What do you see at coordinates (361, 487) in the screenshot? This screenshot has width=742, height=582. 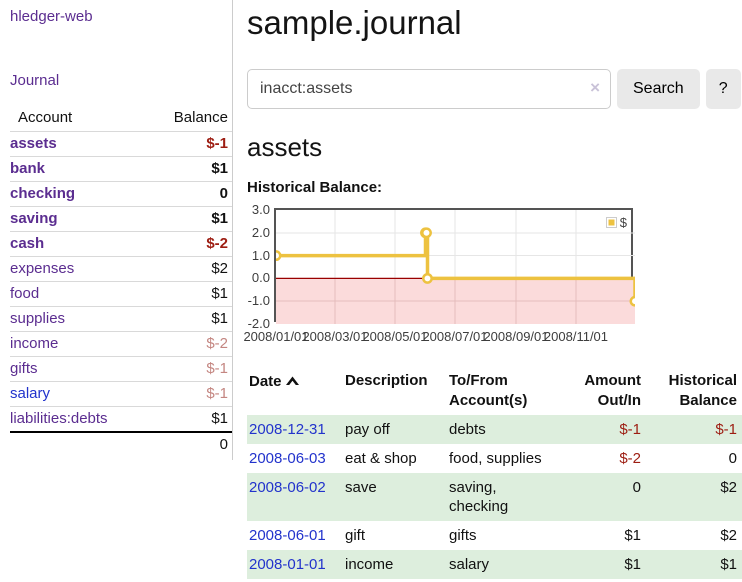 I see `transaction-description: save` at bounding box center [361, 487].